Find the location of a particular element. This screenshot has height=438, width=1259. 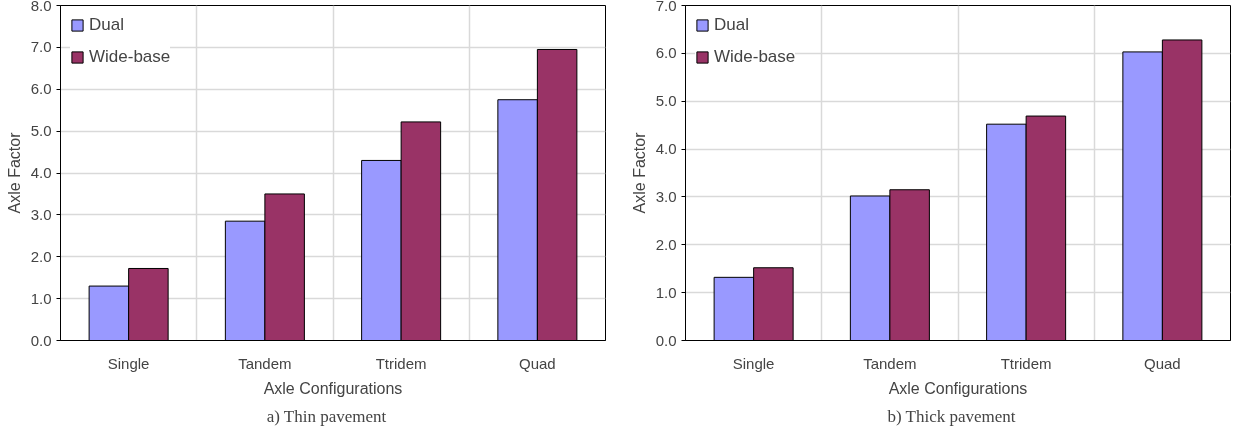

y-tick-label: 8.0 is located at coordinates (41, 7).